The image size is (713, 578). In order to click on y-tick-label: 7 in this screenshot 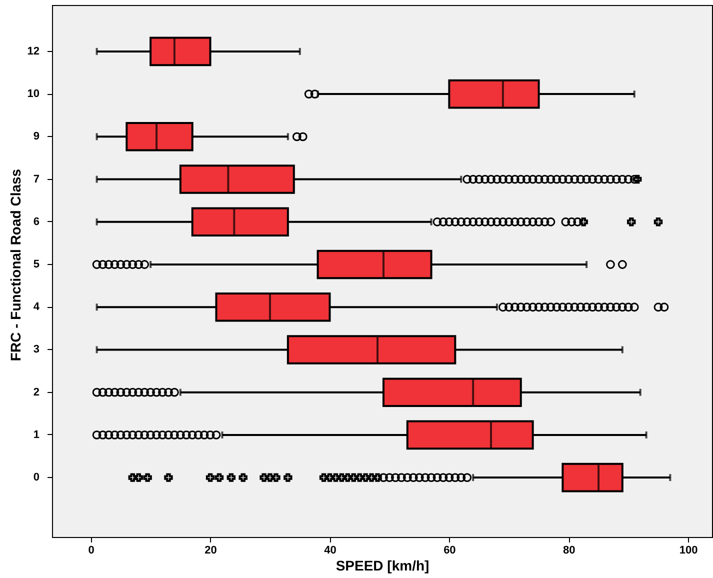, I will do `click(36, 179)`.